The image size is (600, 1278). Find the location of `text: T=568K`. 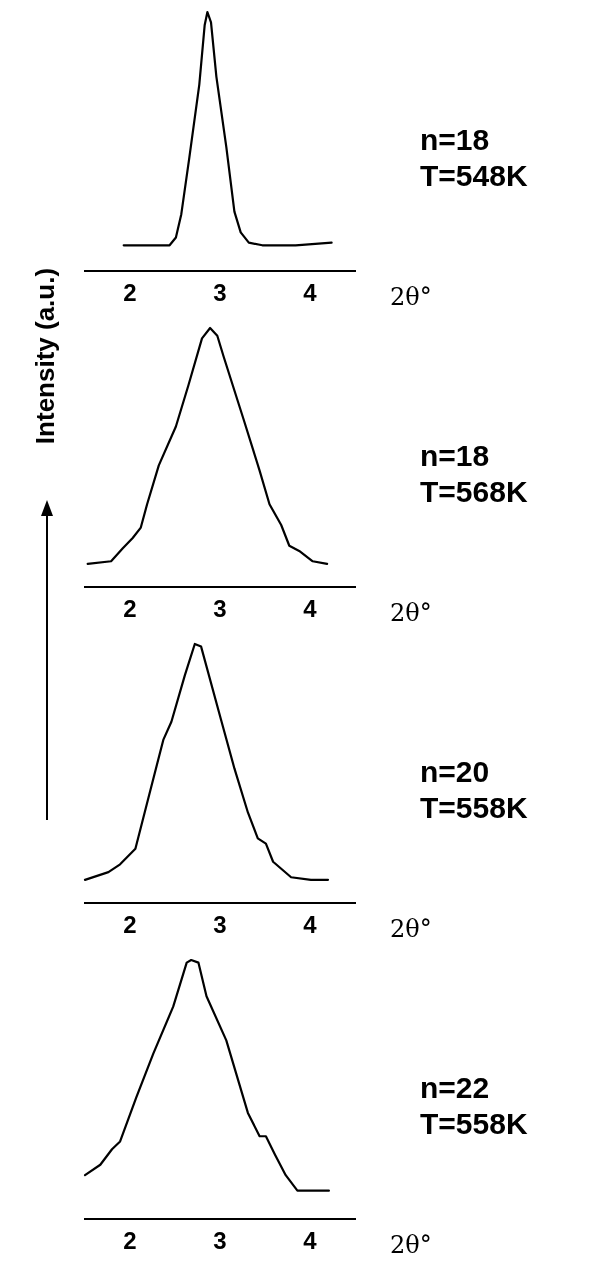

text: T=568K is located at coordinates (474, 491).